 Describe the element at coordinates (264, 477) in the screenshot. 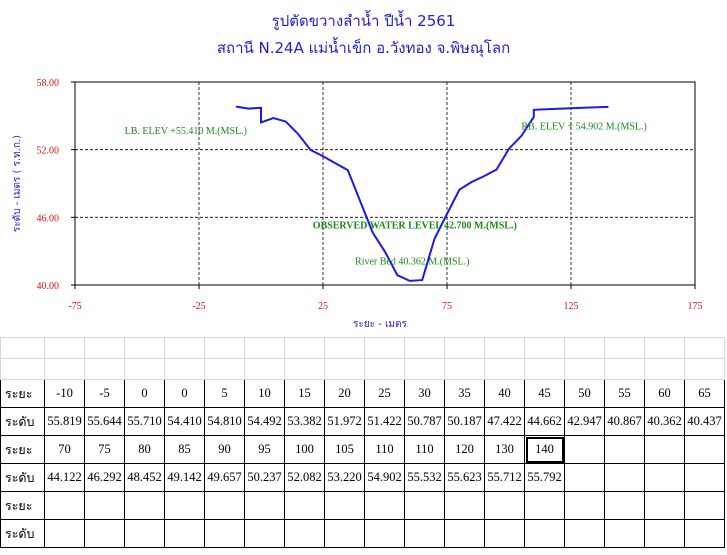

I see `level-cell: 50.237` at that location.